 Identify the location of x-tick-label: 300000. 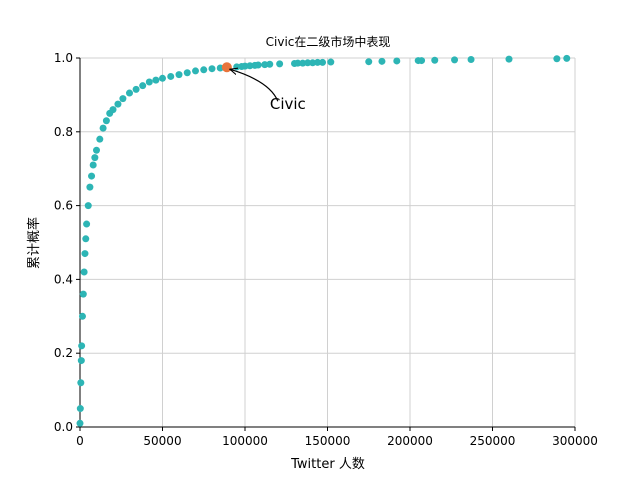
(575, 441).